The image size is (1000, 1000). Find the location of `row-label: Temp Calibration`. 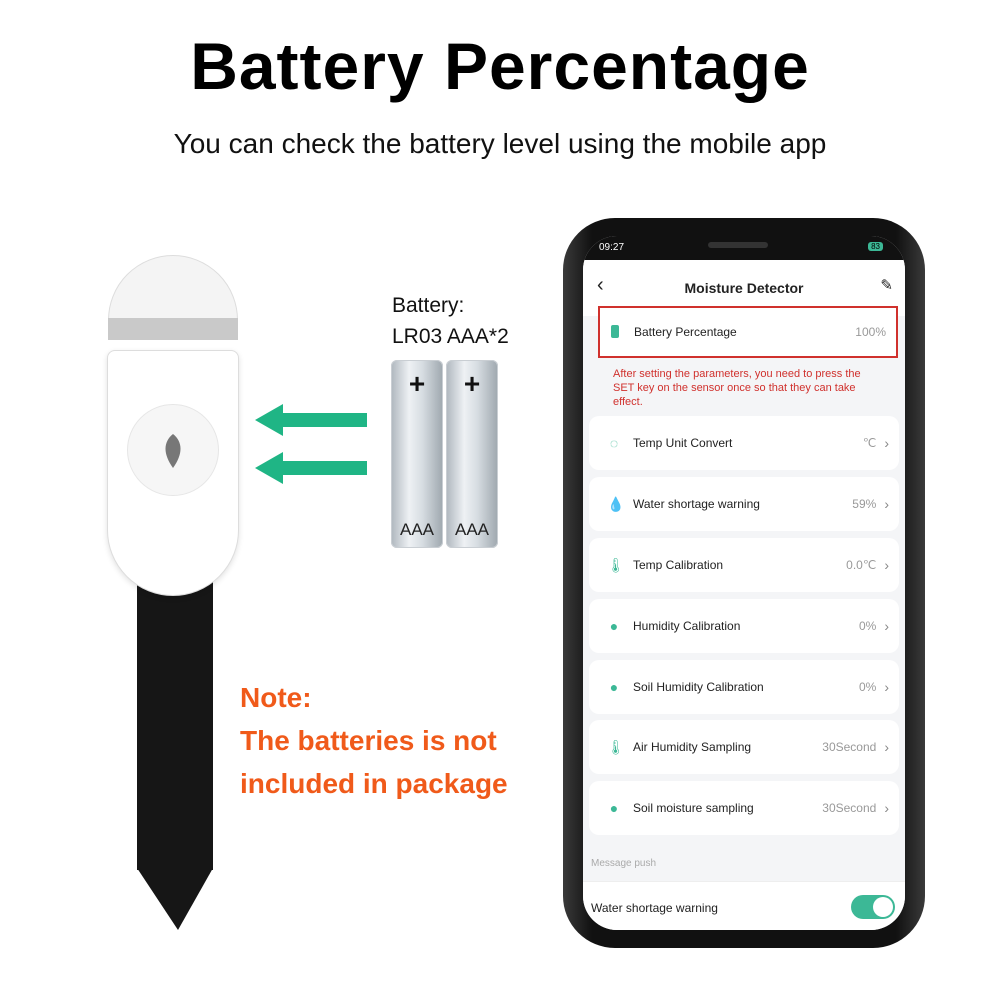

row-label: Temp Calibration is located at coordinates (678, 565).